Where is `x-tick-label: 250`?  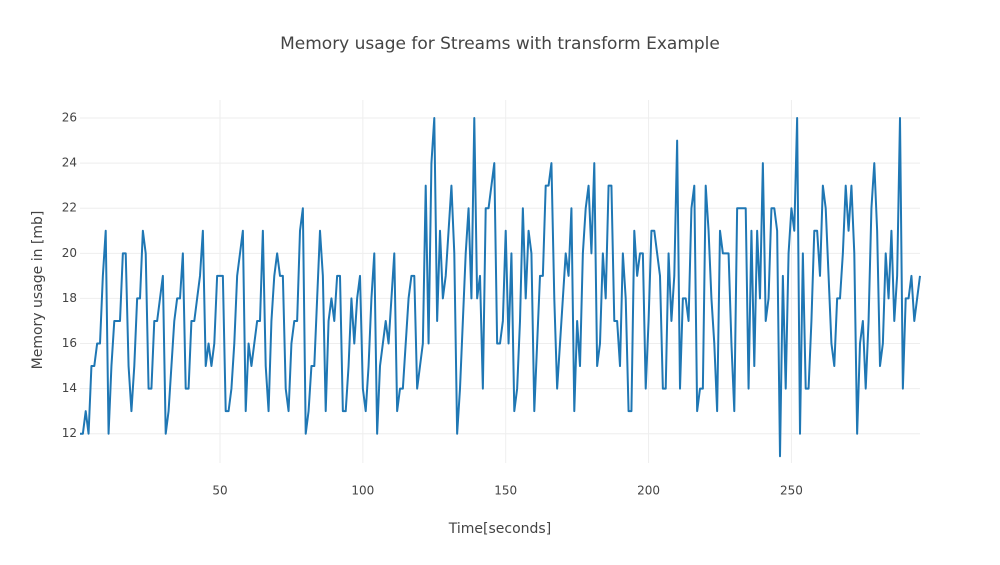 x-tick-label: 250 is located at coordinates (791, 491).